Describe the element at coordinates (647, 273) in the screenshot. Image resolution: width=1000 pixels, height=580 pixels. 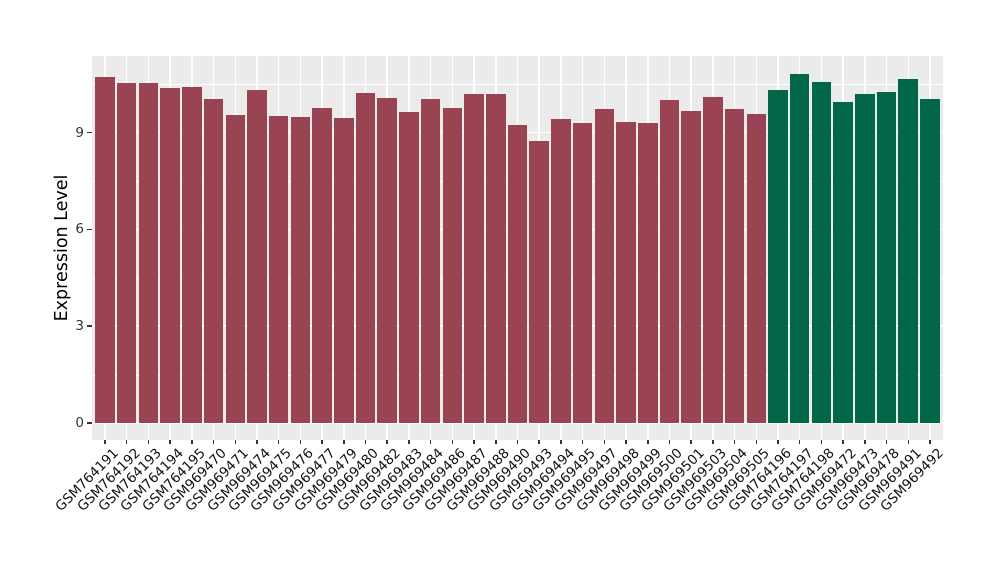
I see `bar-GSM969499` at that location.